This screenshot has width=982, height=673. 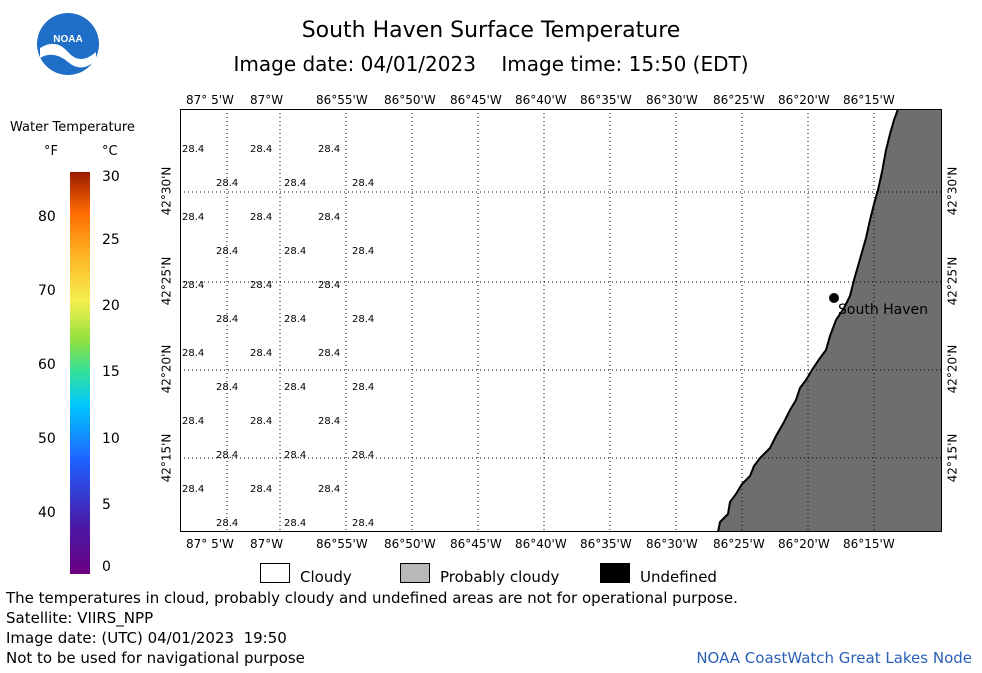 I want to click on celsius-tick: 20, so click(x=111, y=306).